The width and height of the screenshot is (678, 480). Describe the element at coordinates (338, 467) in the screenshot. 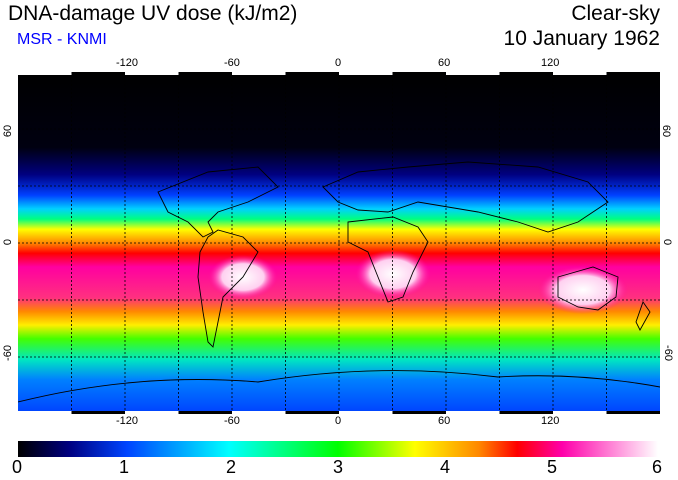

I see `colorbar-label: 3` at that location.